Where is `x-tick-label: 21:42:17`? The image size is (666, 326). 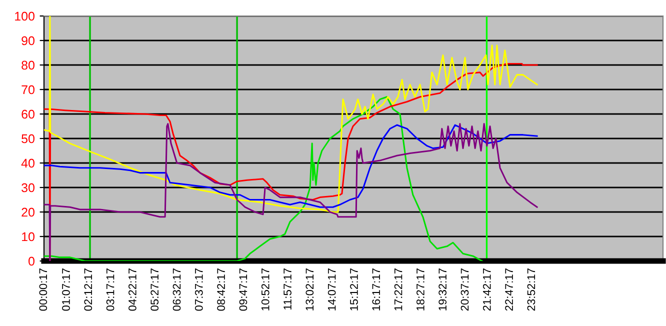
x-tick-label: 21:42:17 is located at coordinates (486, 289).